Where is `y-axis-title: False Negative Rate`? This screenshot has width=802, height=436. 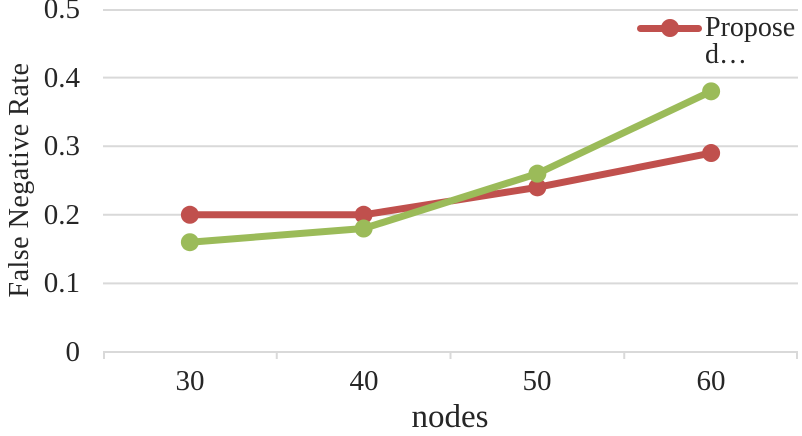
y-axis-title: False Negative Rate is located at coordinates (19, 180).